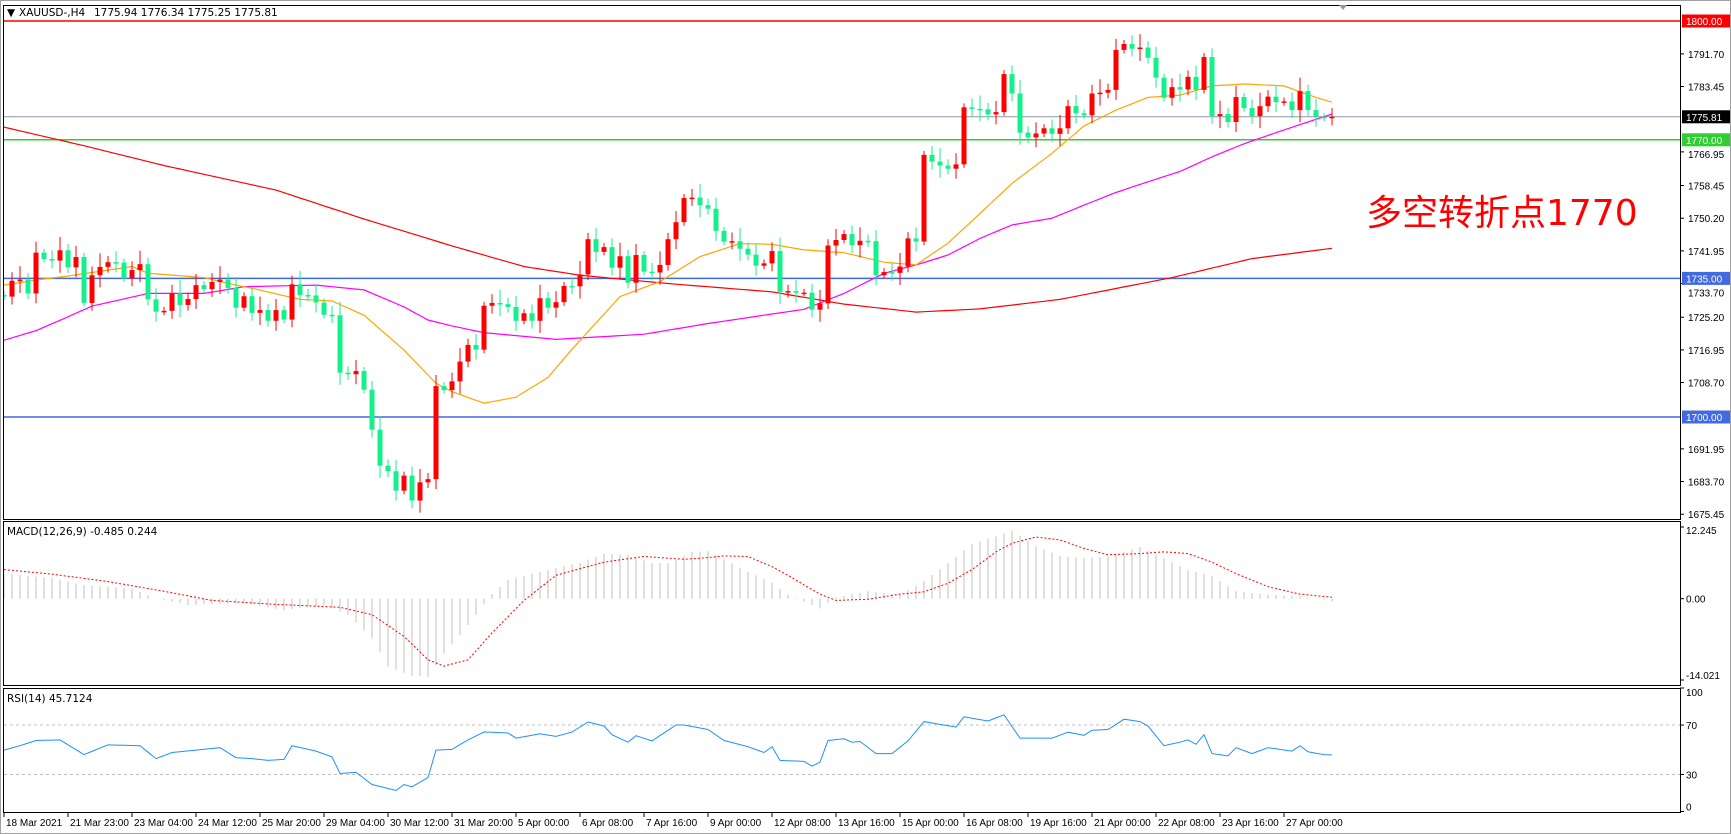  Describe the element at coordinates (1704, 418) in the screenshot. I see `level-price-label: 1700.00` at that location.